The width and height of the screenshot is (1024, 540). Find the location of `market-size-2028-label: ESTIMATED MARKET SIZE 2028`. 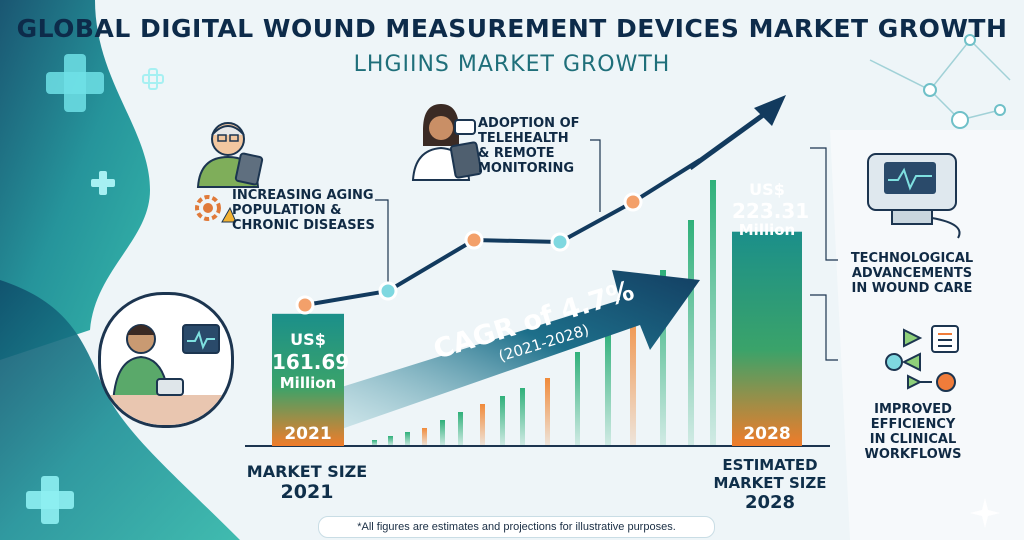

market-size-2028-label: ESTIMATED MARKET SIZE 2028 is located at coordinates (770, 484).